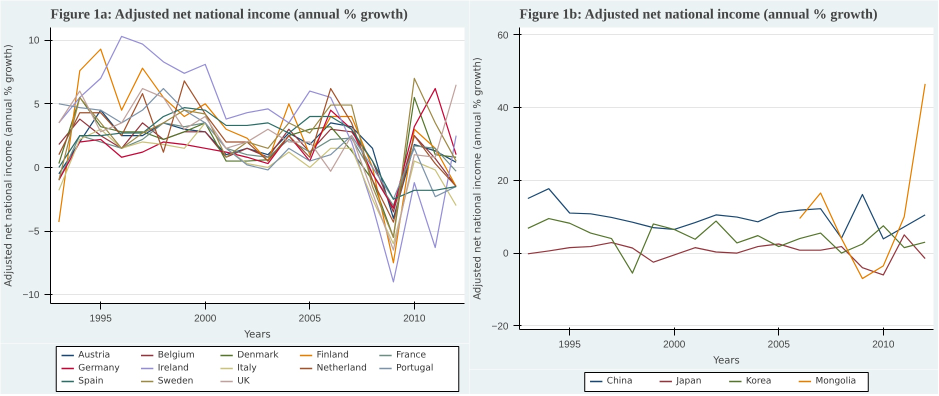  What do you see at coordinates (91, 381) in the screenshot?
I see `legend-label: Spain` at bounding box center [91, 381].